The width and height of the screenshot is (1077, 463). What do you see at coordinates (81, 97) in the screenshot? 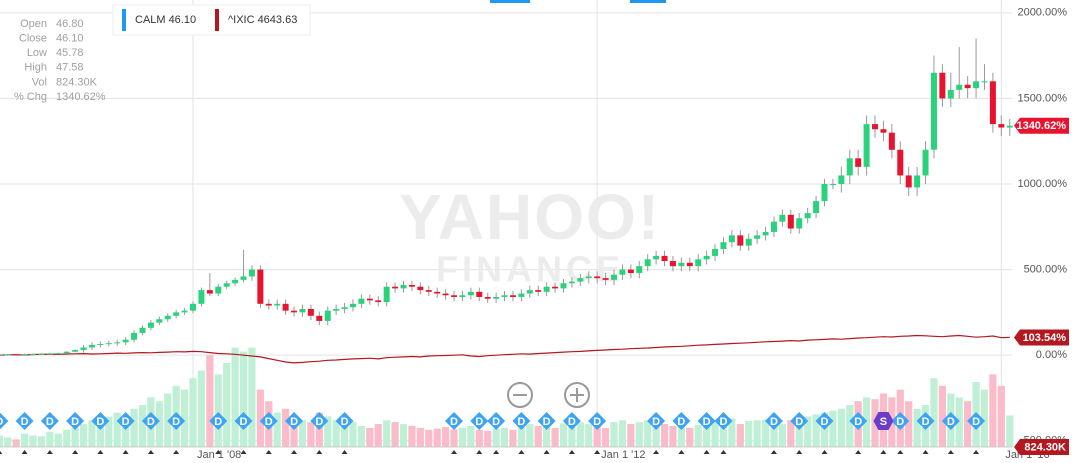
I see `info-value: 1340.62%` at bounding box center [81, 97].